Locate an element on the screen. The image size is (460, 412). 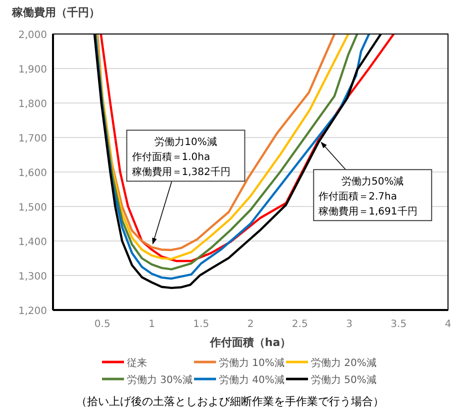
y-tick-label: 1,400 is located at coordinates (32, 242).